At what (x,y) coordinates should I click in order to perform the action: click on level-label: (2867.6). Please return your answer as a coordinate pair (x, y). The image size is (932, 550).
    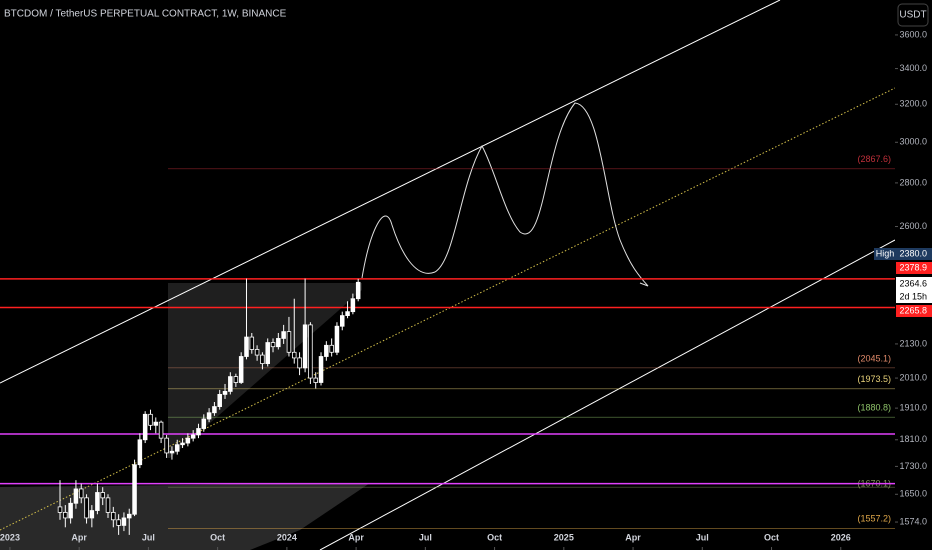
    Looking at the image, I should click on (874, 159).